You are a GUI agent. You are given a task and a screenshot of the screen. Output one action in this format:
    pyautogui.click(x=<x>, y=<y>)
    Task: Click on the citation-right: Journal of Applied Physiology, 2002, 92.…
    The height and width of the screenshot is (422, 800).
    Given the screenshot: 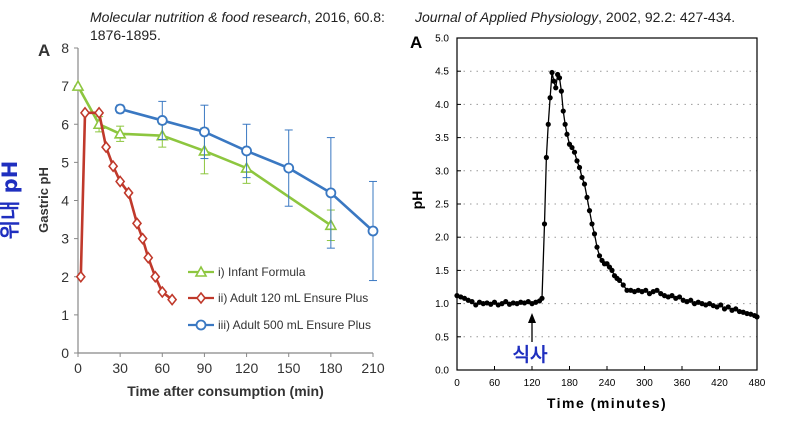 What is the action you would take?
    pyautogui.click(x=607, y=17)
    